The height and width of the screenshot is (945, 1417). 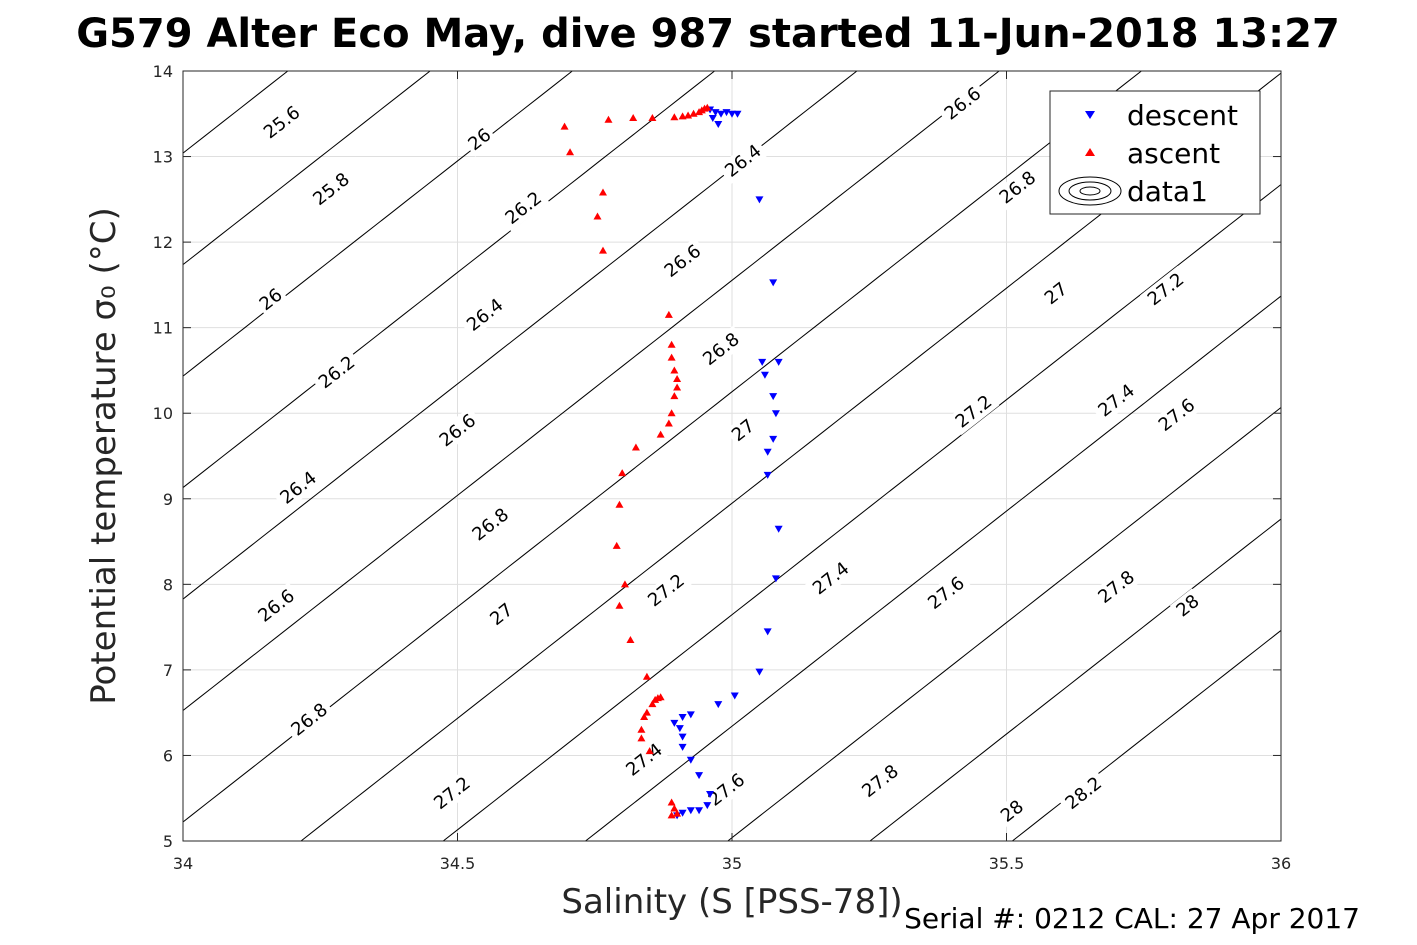 What do you see at coordinates (168, 755) in the screenshot?
I see `y-tick-label: 6` at bounding box center [168, 755].